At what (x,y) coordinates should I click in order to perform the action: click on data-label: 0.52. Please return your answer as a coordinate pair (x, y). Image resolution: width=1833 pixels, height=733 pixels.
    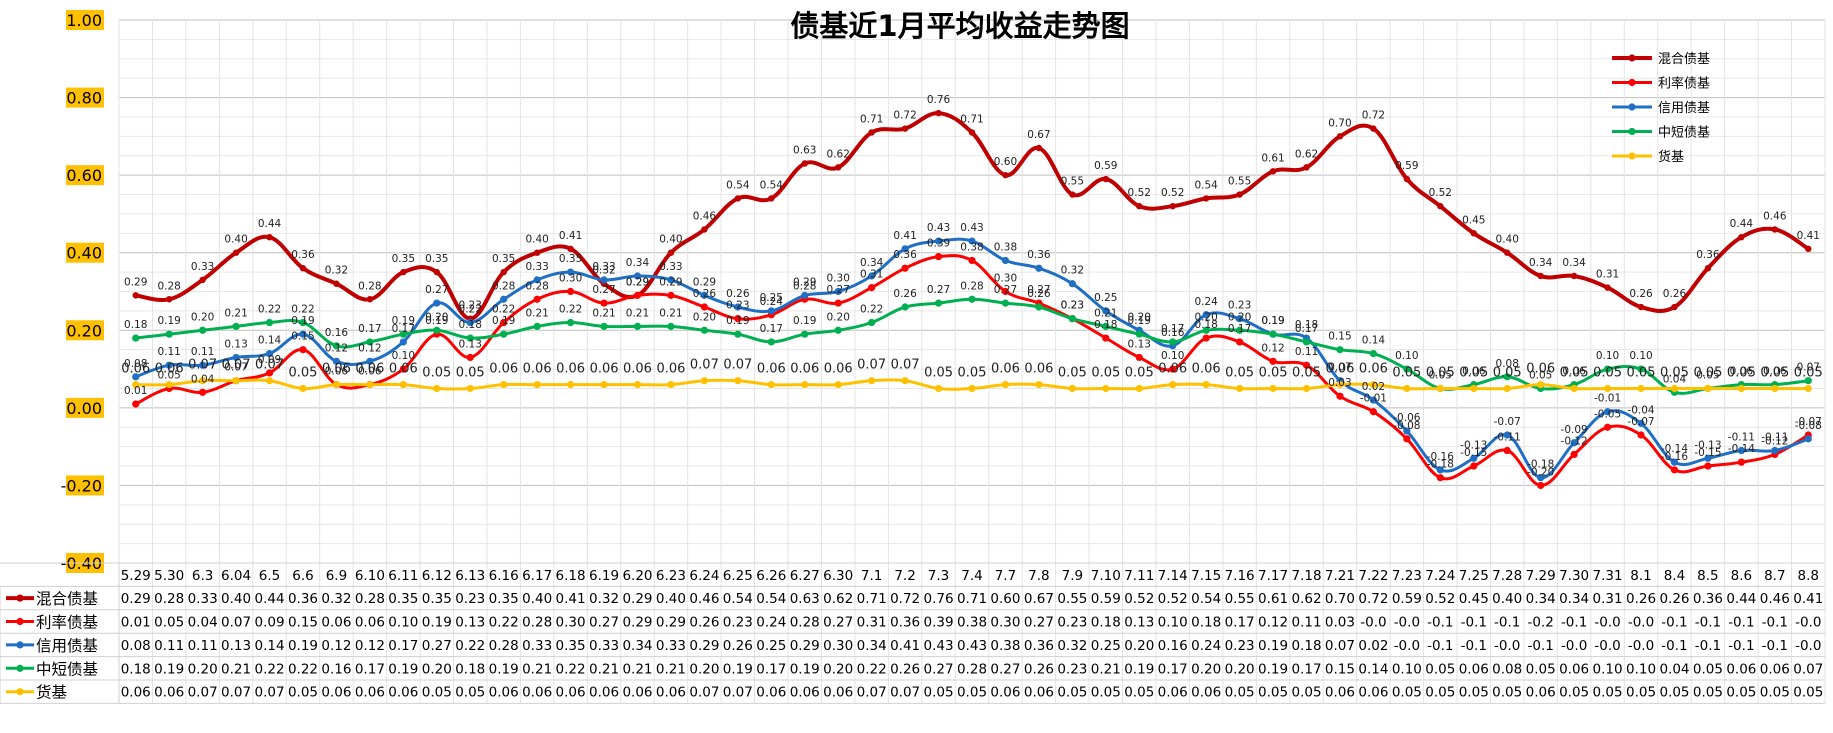
    Looking at the image, I should click on (1172, 193).